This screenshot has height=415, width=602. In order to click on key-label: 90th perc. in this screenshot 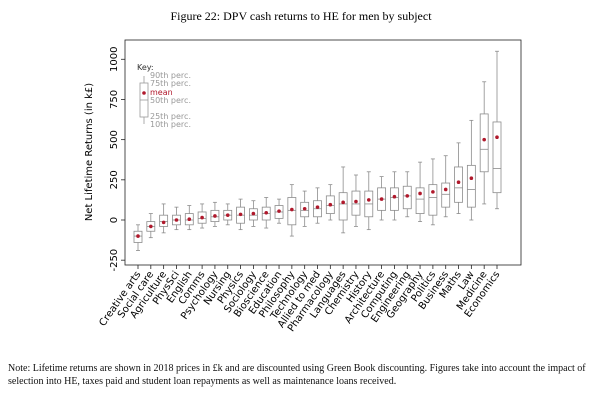, I will do `click(170, 75)`.